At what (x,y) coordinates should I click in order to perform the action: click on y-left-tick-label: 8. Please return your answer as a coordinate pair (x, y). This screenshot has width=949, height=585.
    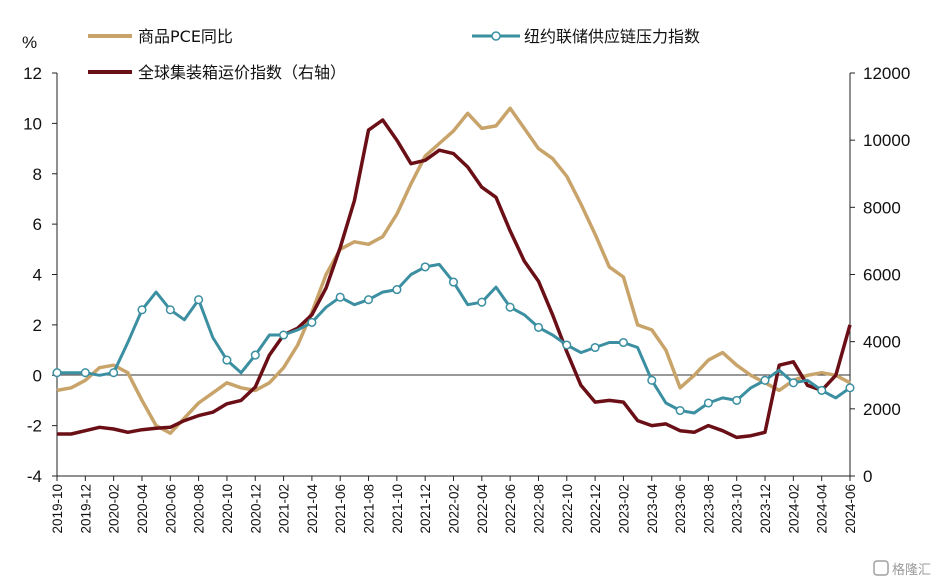
    Looking at the image, I should click on (37, 174).